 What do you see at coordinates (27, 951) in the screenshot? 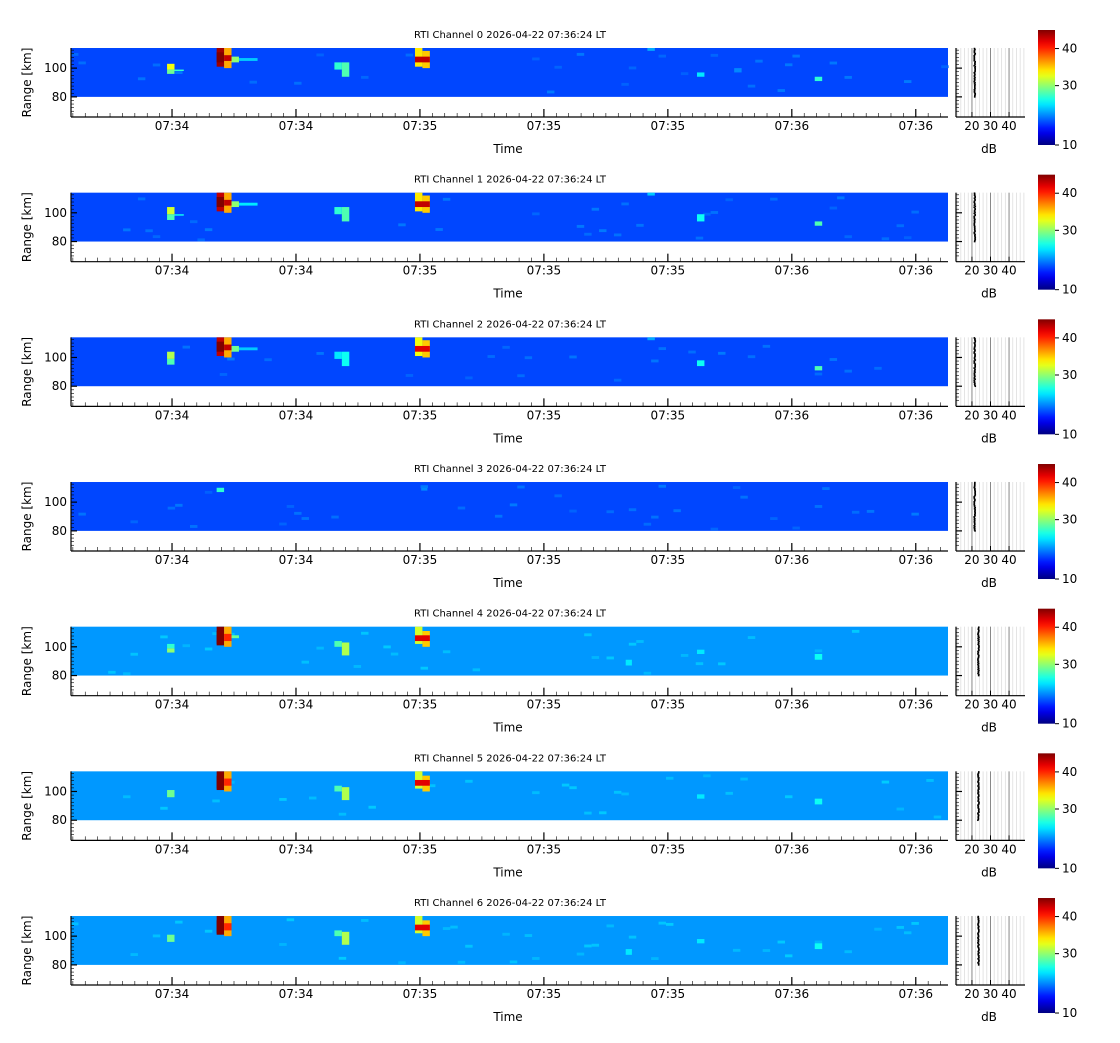
I see `y-axis-label: Range [km]` at bounding box center [27, 951].